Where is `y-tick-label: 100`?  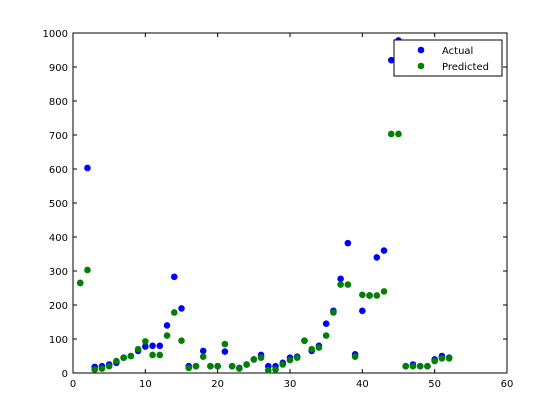
y-tick-label: 100 is located at coordinates (58, 340).